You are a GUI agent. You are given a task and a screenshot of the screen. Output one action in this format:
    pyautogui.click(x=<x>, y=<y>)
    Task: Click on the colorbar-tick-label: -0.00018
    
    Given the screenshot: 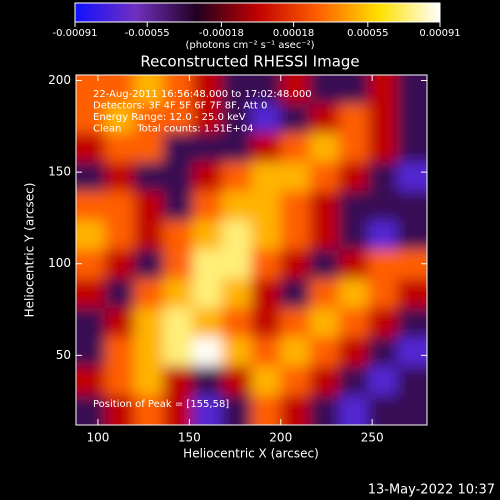 What is the action you would take?
    pyautogui.click(x=221, y=33)
    